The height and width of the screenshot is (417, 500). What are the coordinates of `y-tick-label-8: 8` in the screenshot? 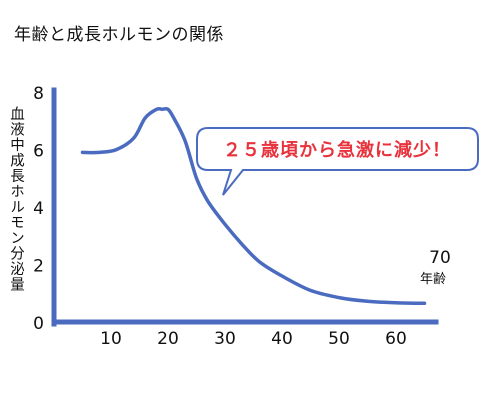 It's located at (38, 94).